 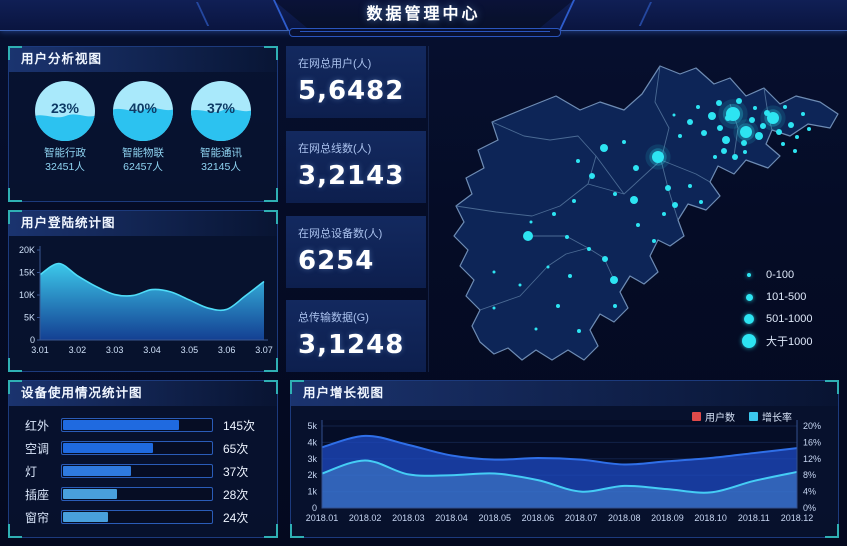 What do you see at coordinates (78, 350) in the screenshot?
I see `x-tick-label: 3.02` at bounding box center [78, 350].